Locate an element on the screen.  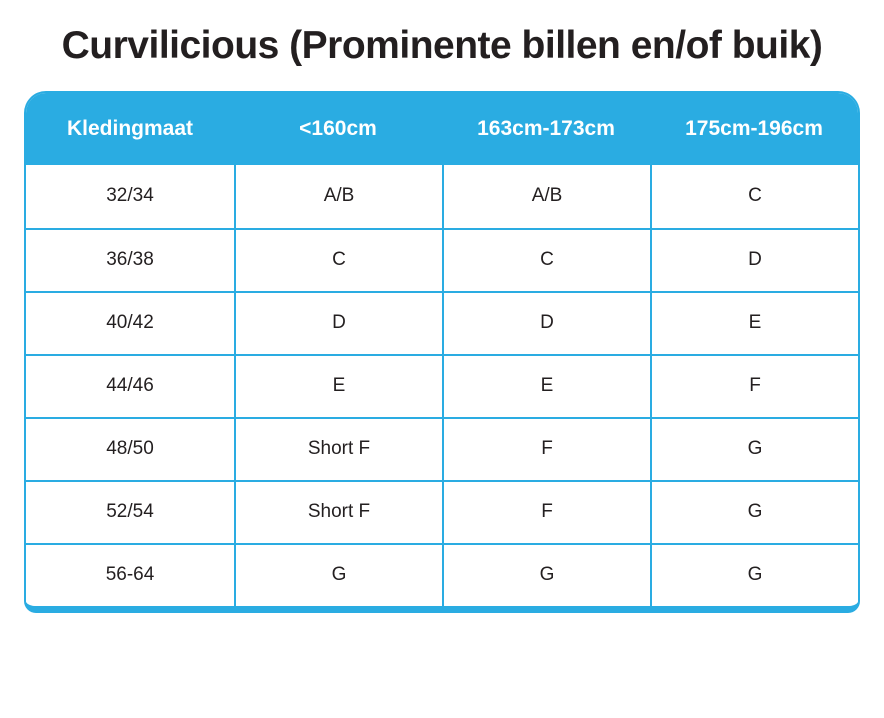
cell-size: 52/54 is located at coordinates (130, 512).